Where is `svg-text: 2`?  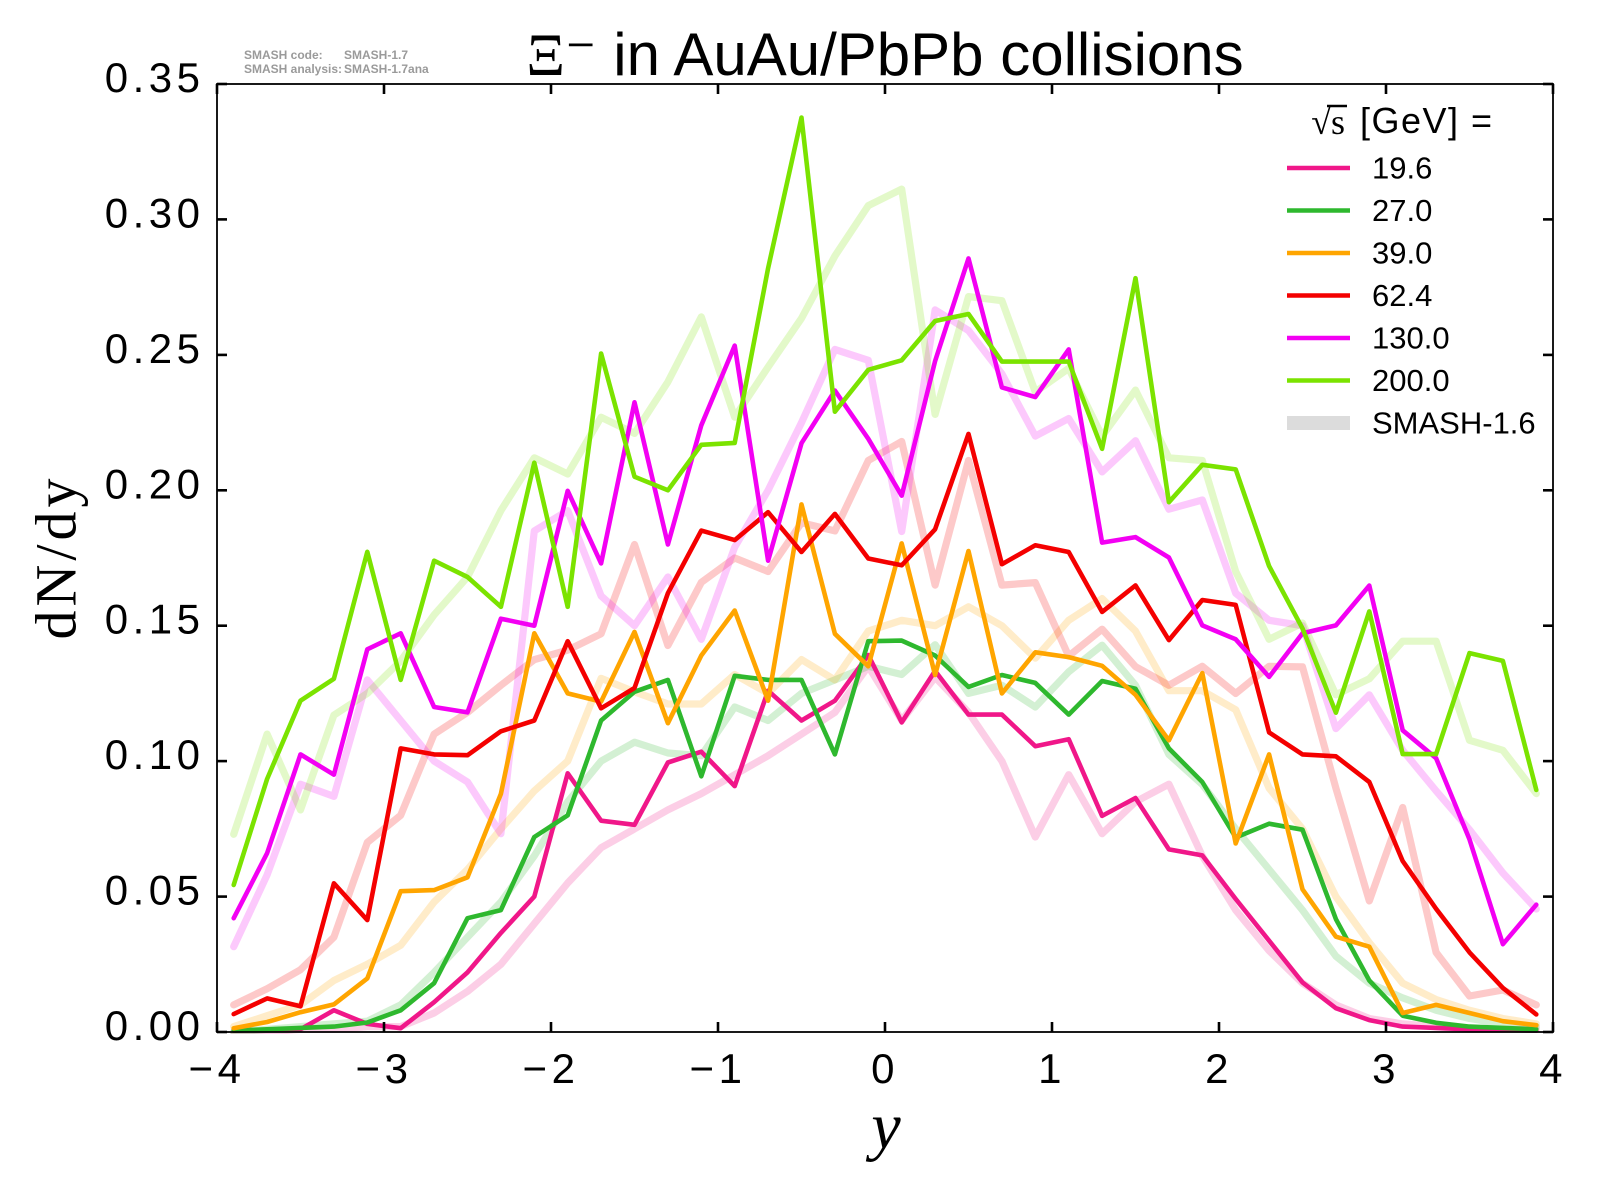 svg-text: 2 is located at coordinates (1219, 1068).